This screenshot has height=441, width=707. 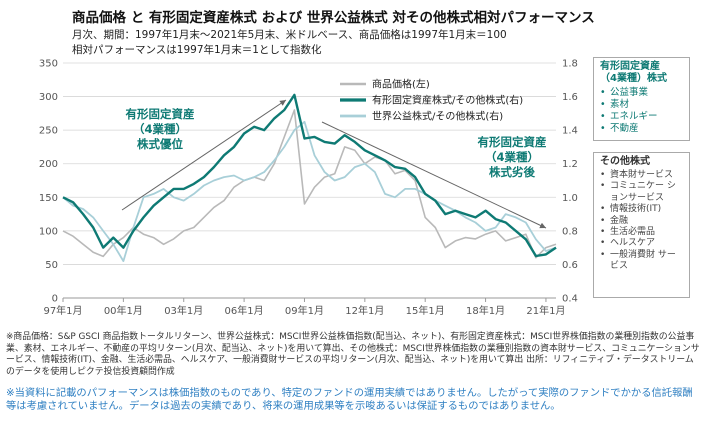 I want to click on list-item: 金融, so click(x=642, y=222).